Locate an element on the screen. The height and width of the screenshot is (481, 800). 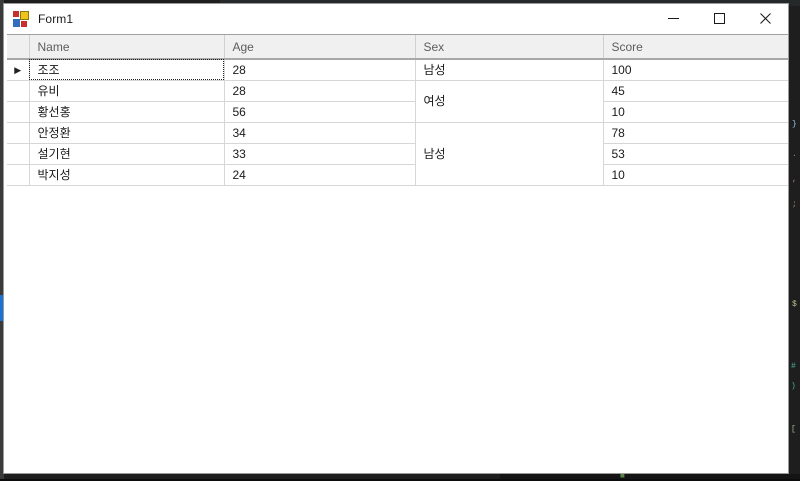
cell-name: 안정환 is located at coordinates (127, 133).